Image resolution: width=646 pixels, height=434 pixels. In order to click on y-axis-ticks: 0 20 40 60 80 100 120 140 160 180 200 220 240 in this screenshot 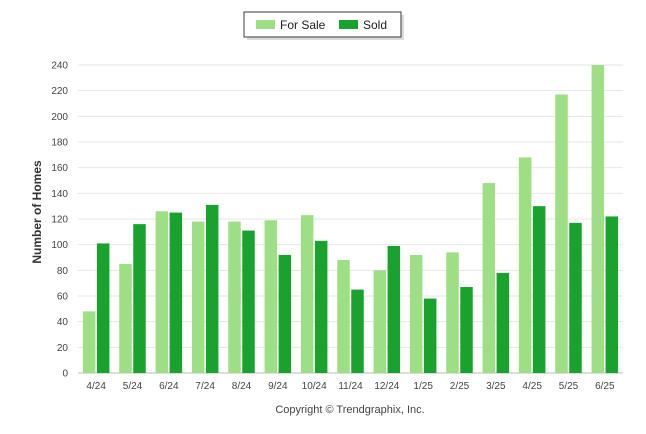, I will do `click(59, 220)`.